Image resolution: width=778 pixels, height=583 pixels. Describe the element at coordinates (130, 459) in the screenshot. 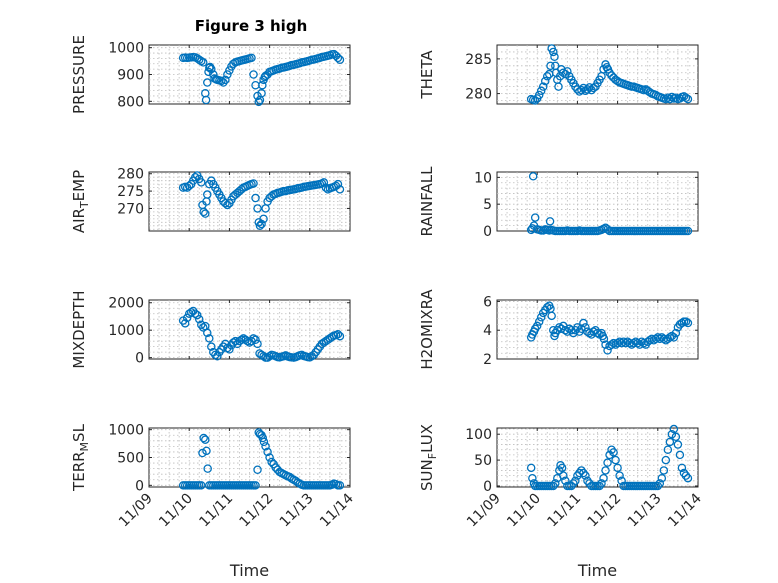

I see `y-tick-label: 500` at that location.